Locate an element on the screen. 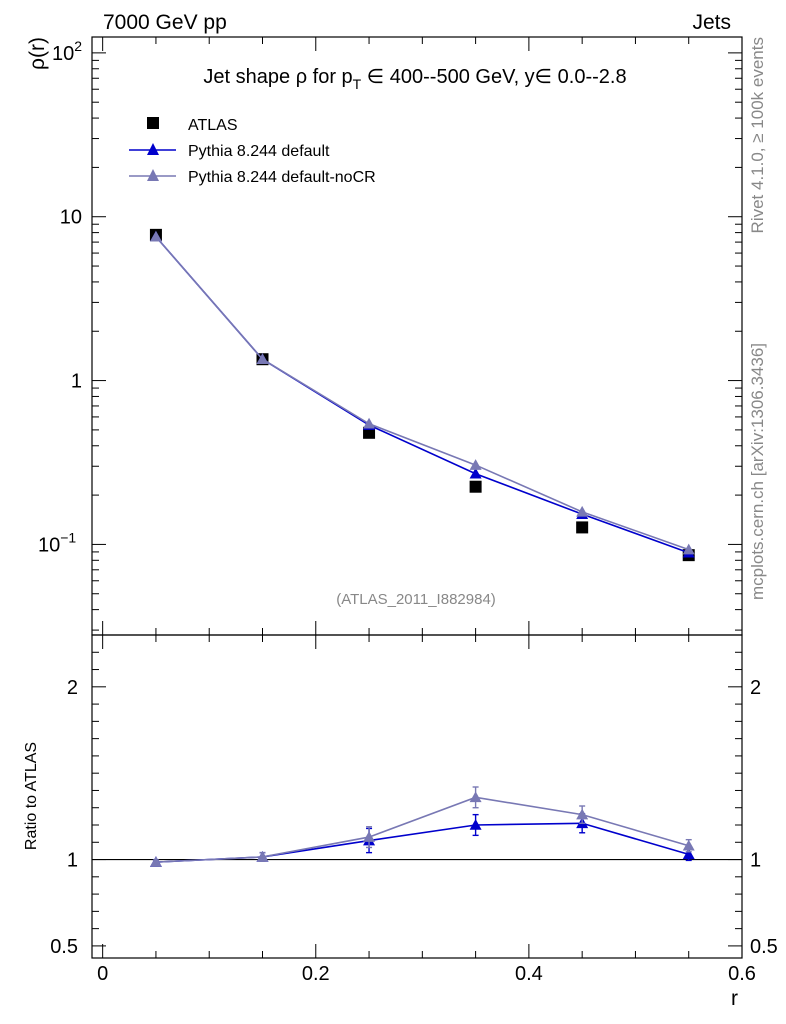 The height and width of the screenshot is (1024, 786). title-range: ∈ 400--500 GeV, y∈ 0.0--2.8 is located at coordinates (493, 77).